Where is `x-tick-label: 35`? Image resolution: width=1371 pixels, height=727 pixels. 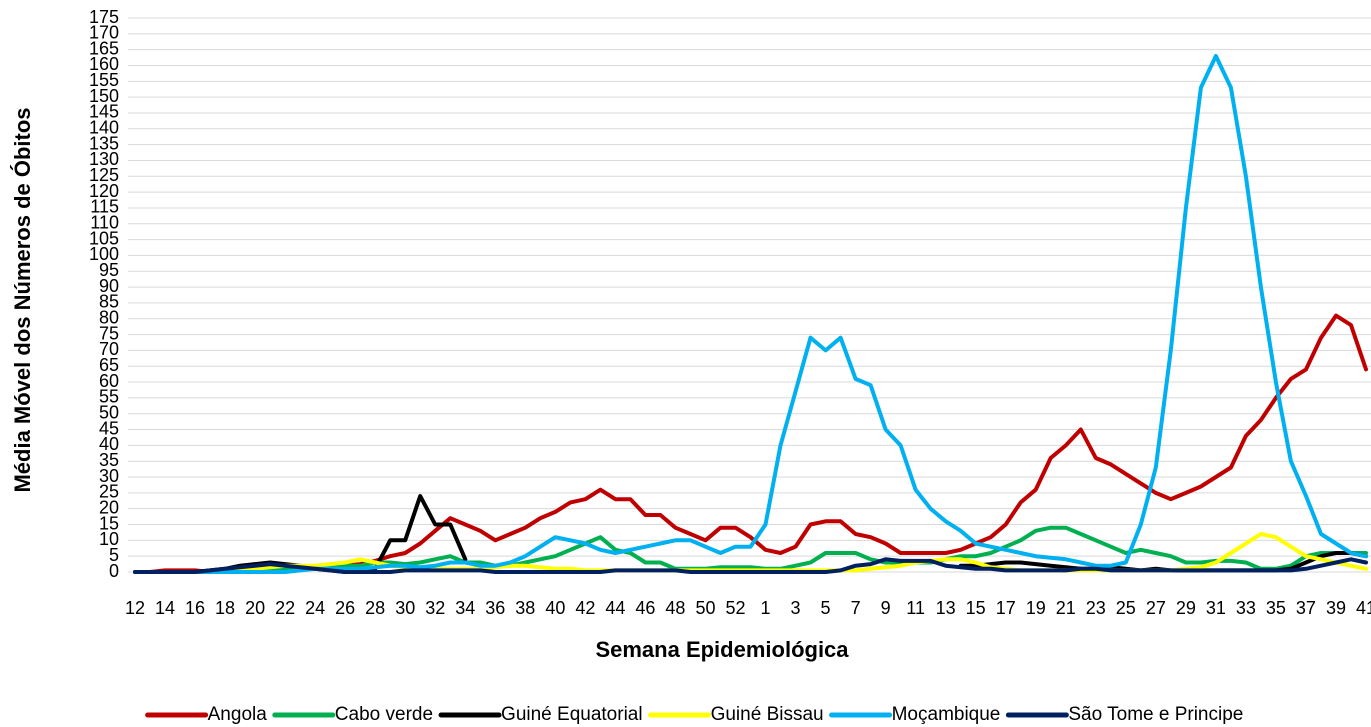
x-tick-label: 35 is located at coordinates (1276, 608).